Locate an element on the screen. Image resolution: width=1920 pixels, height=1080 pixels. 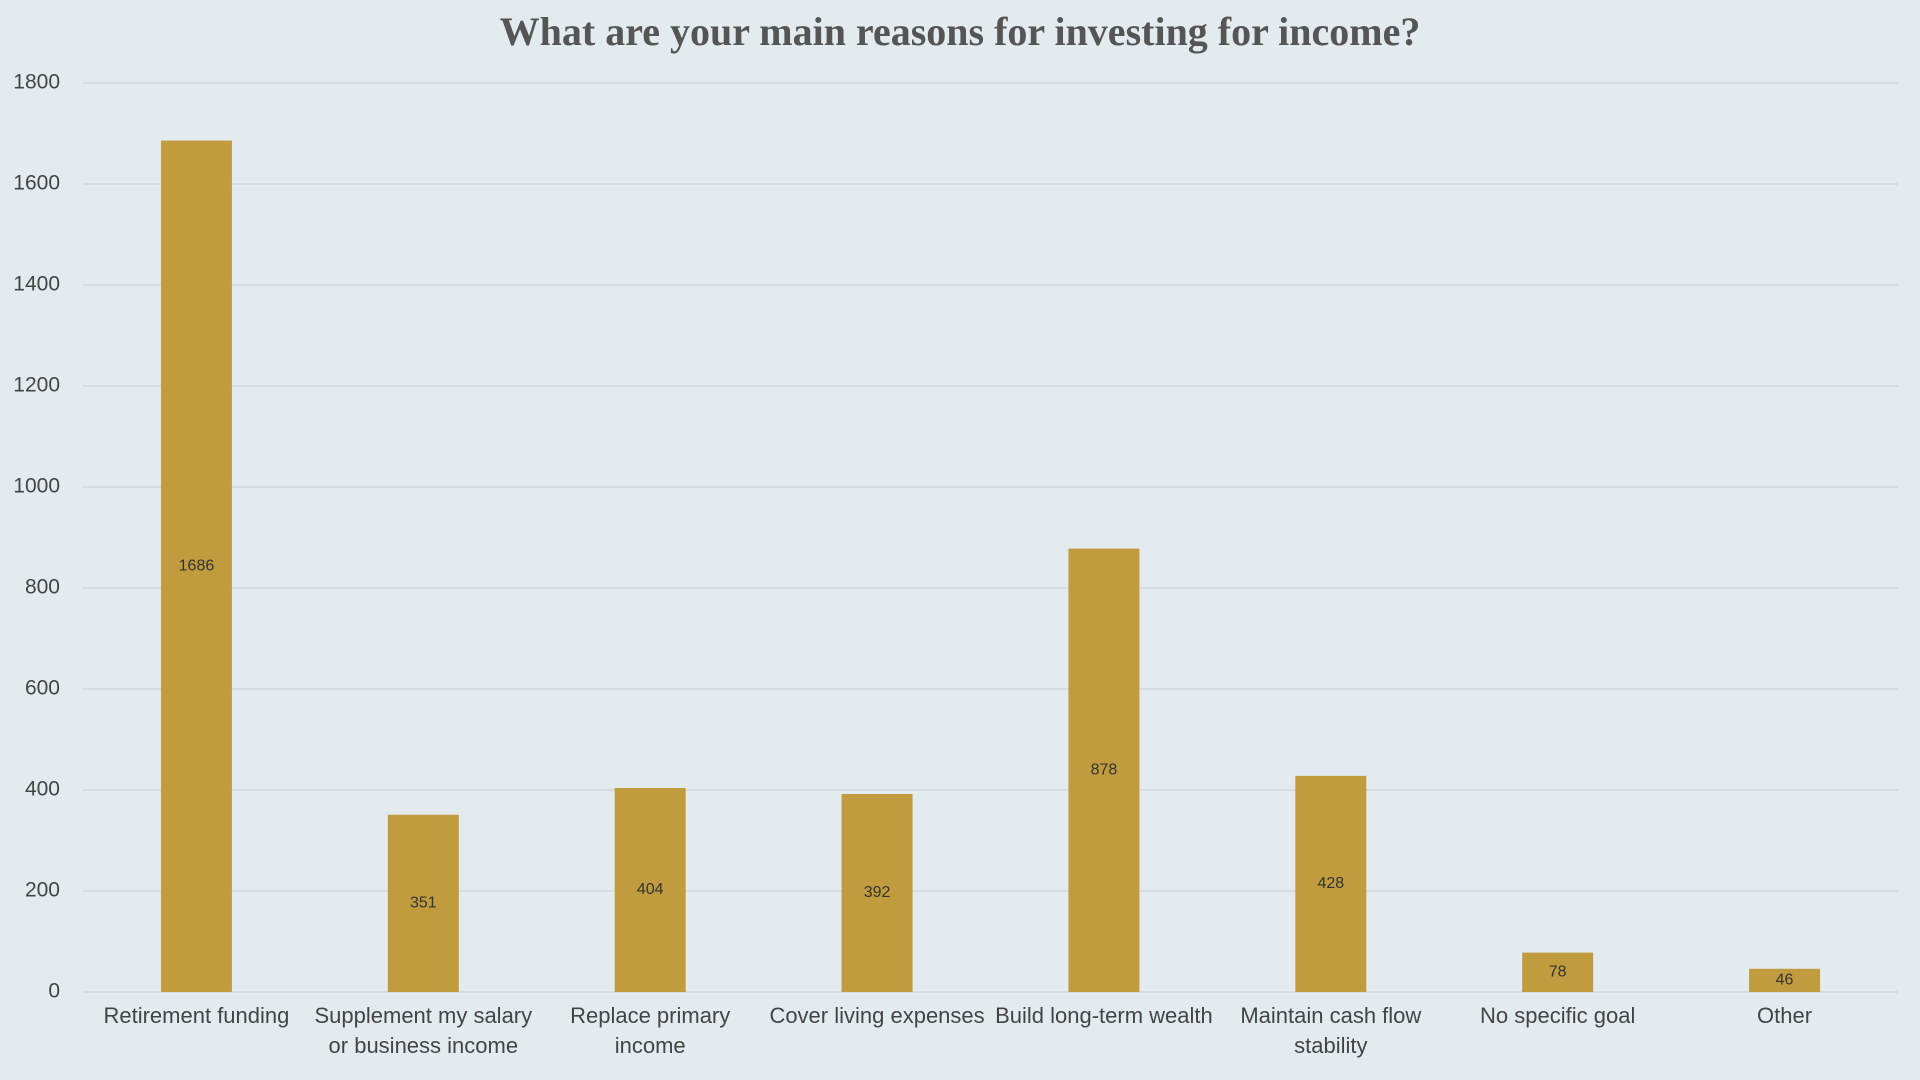
data-label: 1686 is located at coordinates (197, 566).